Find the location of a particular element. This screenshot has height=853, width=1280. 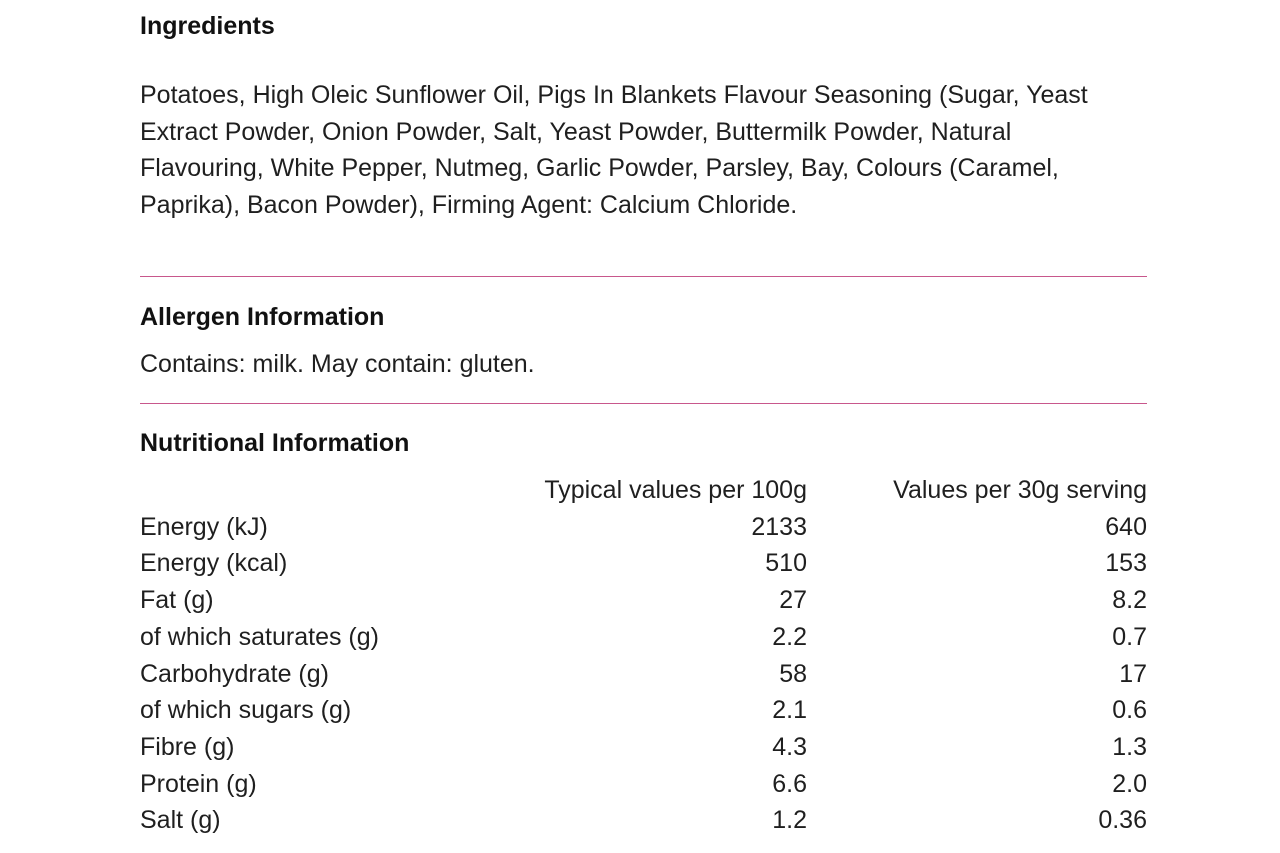

nutrient-label: of which saturates (g) is located at coordinates (259, 636).